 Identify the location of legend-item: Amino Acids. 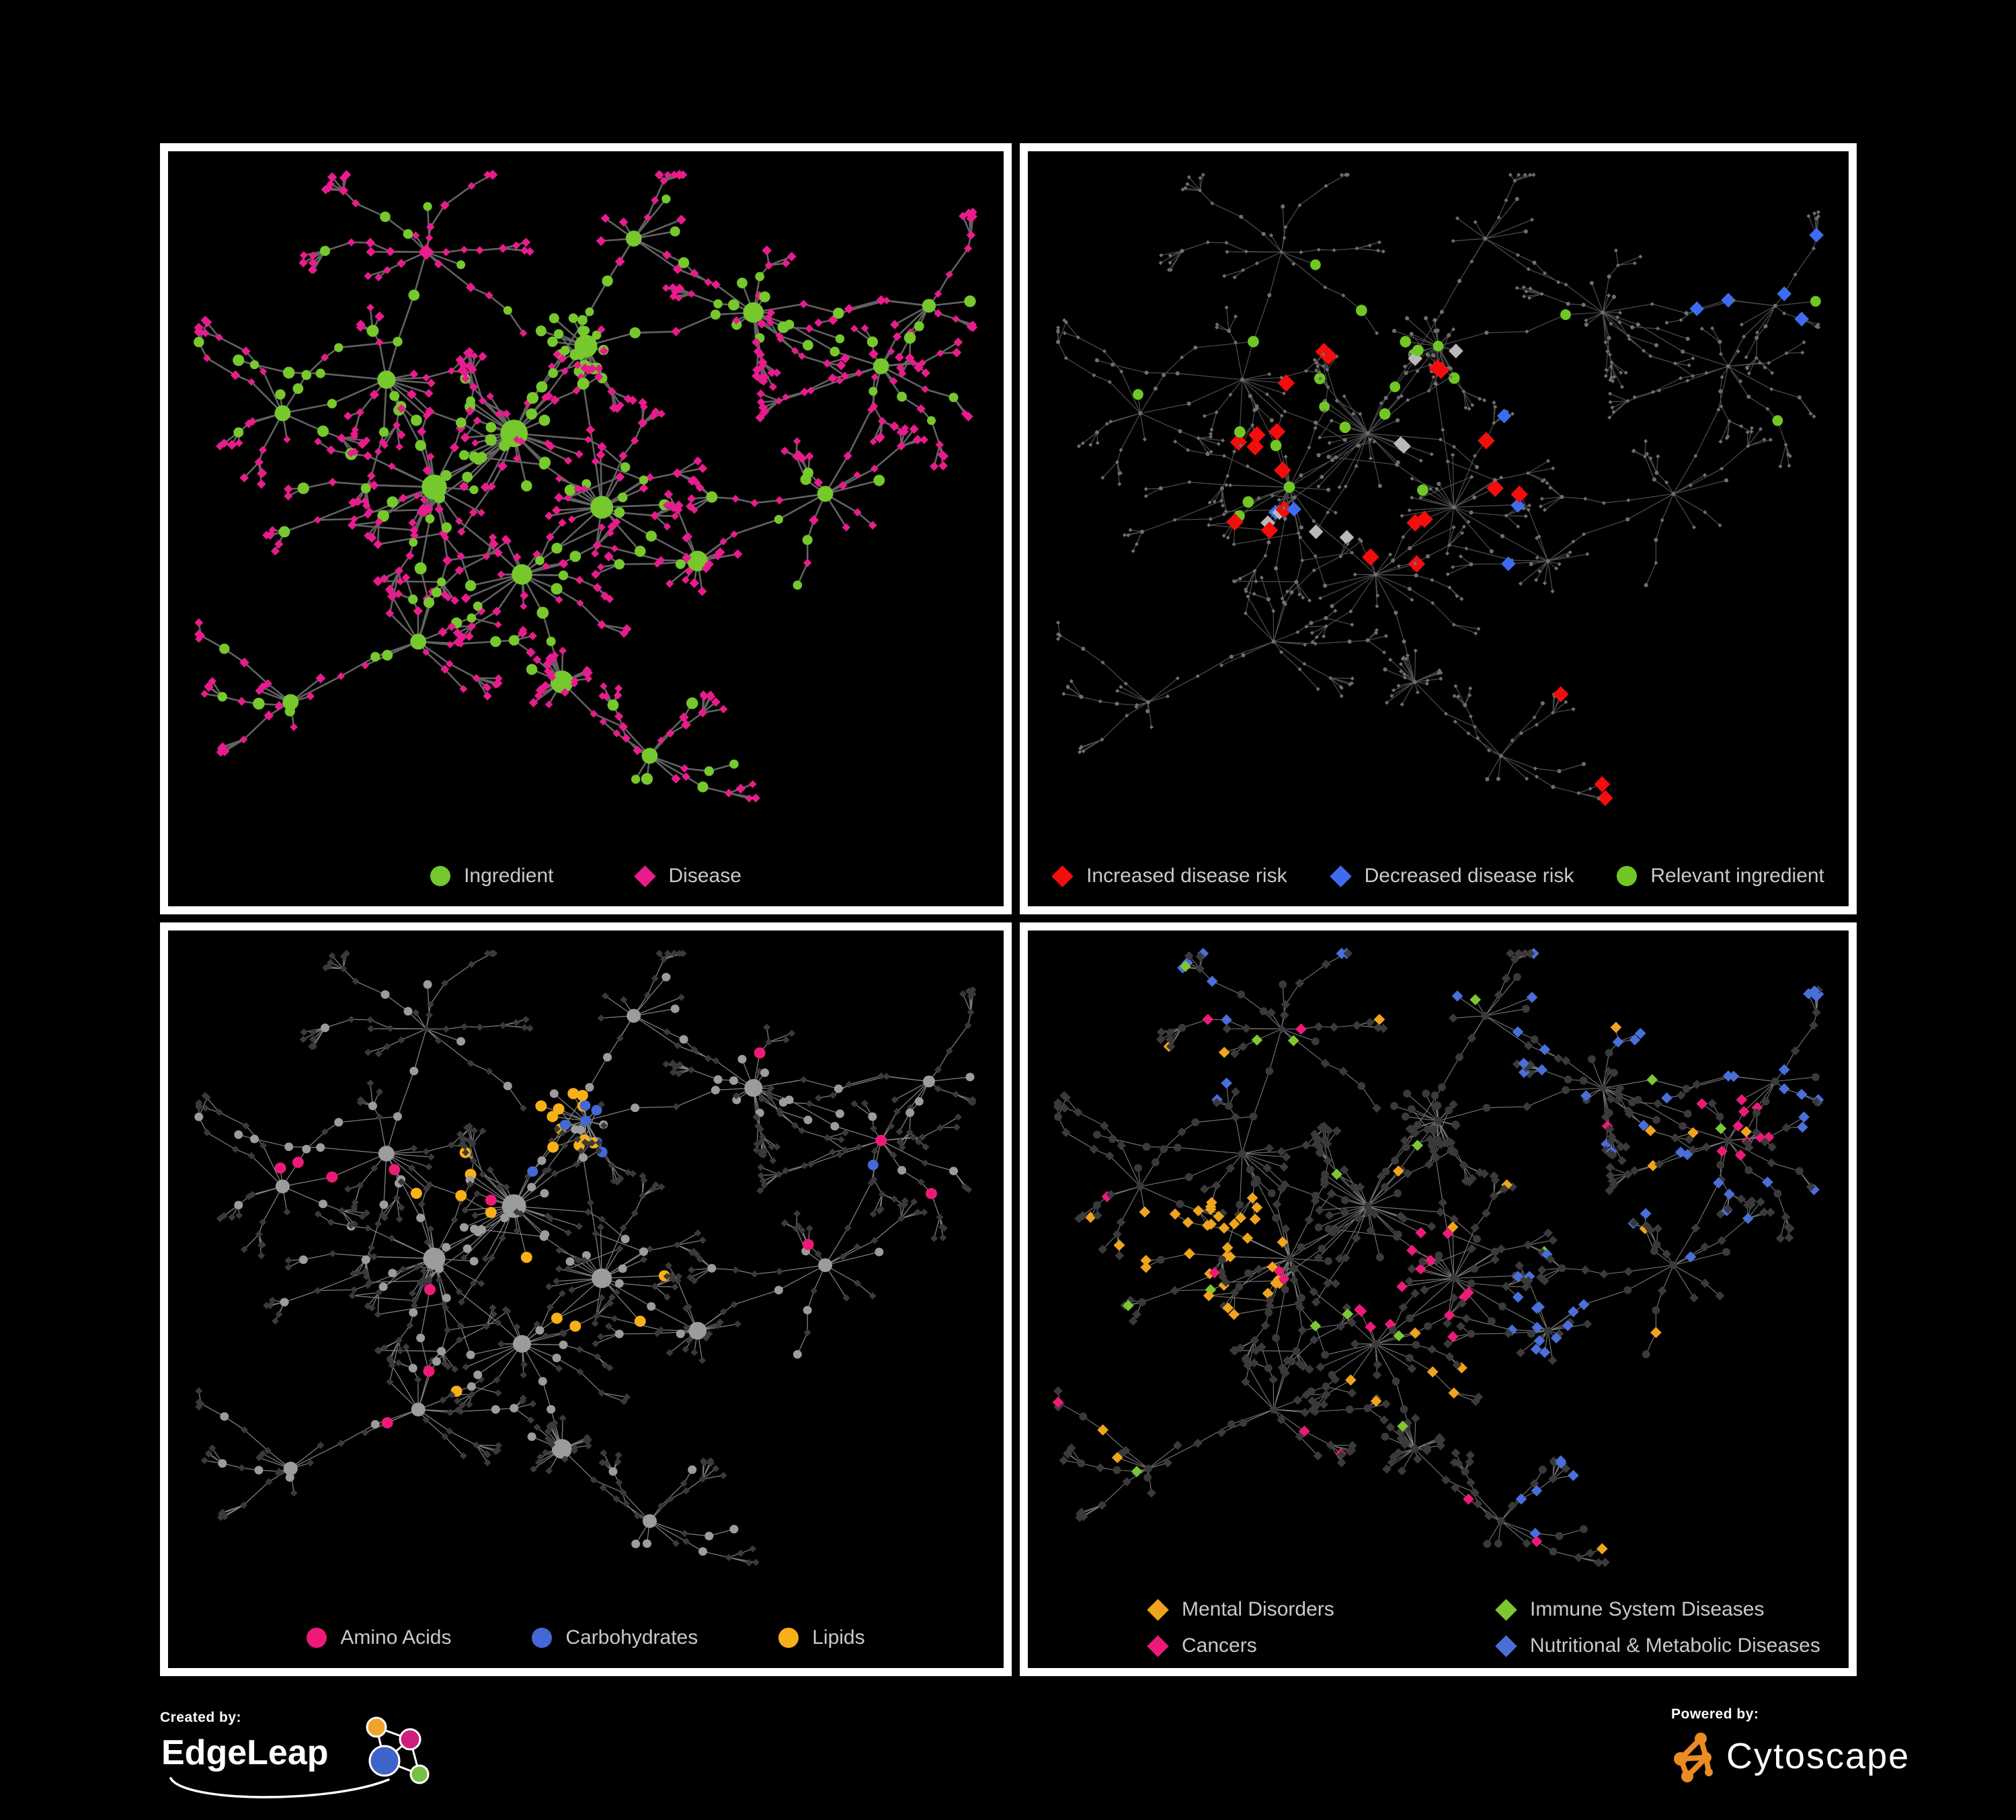
(379, 1637).